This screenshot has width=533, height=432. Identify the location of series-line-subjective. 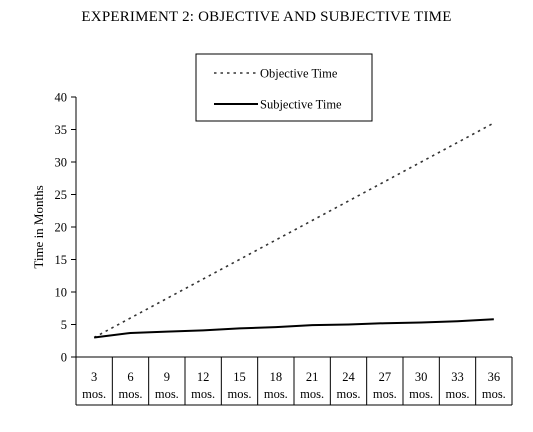
(294, 328).